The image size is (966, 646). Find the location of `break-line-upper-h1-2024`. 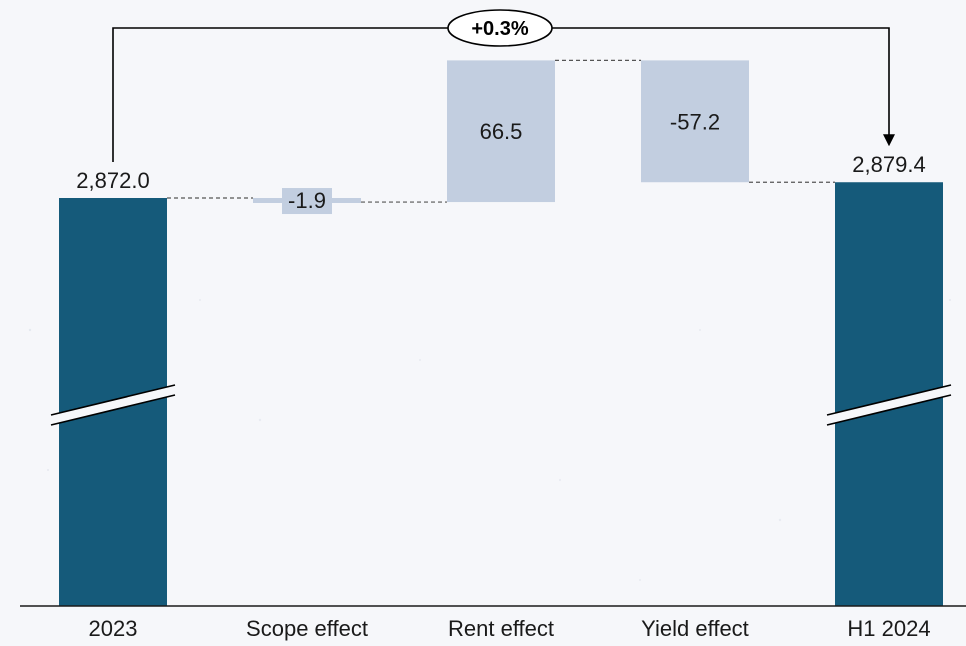

break-line-upper-h1-2024 is located at coordinates (889, 400).